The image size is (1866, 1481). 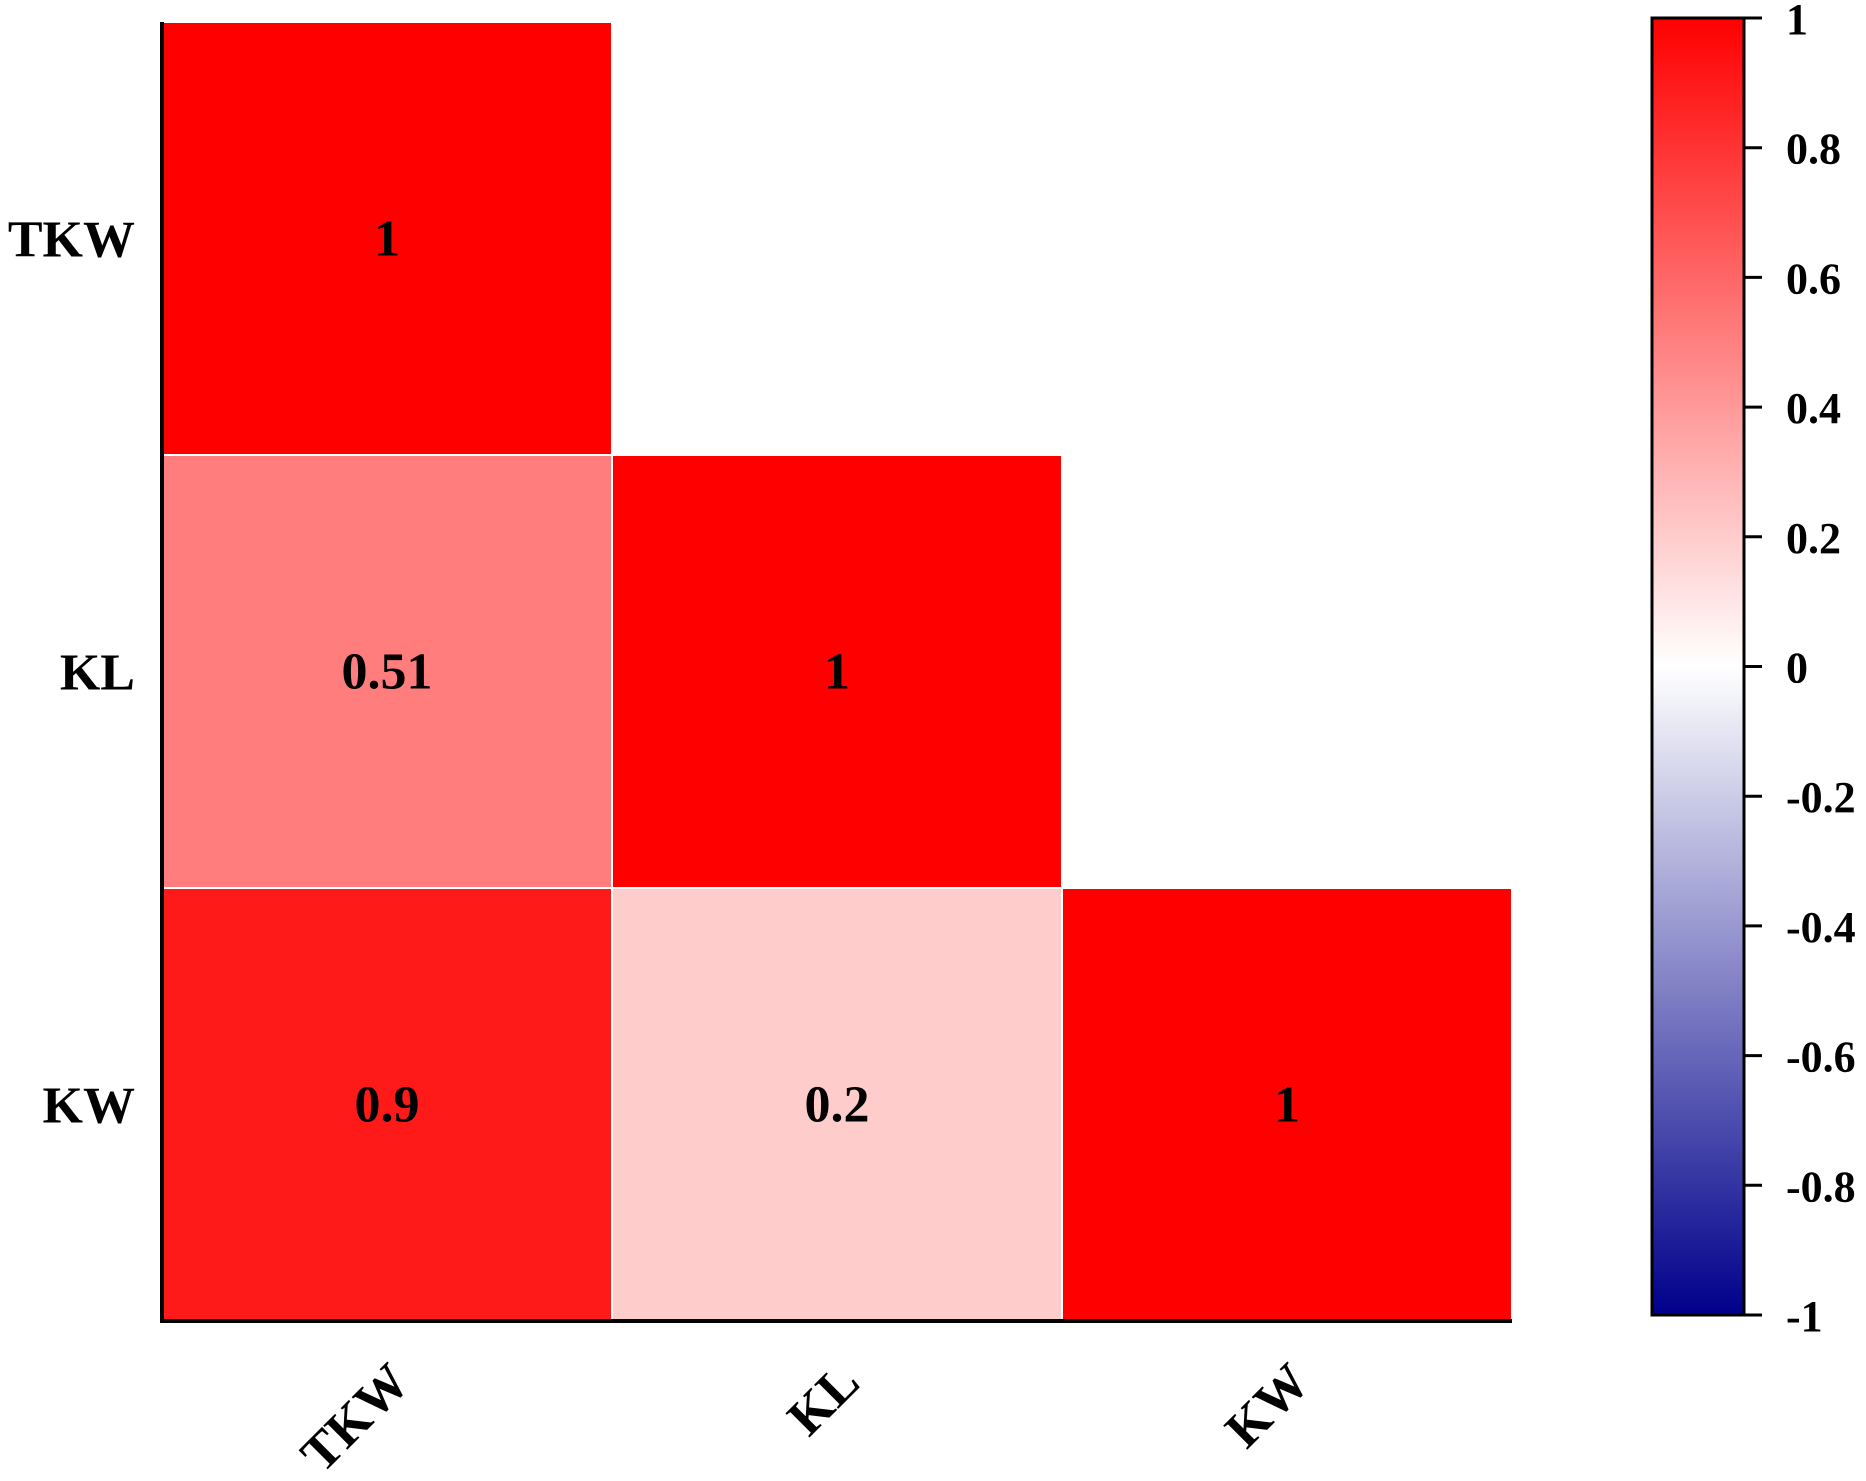 I want to click on colorbar-tick-label: -0.8, so click(x=1821, y=1186).